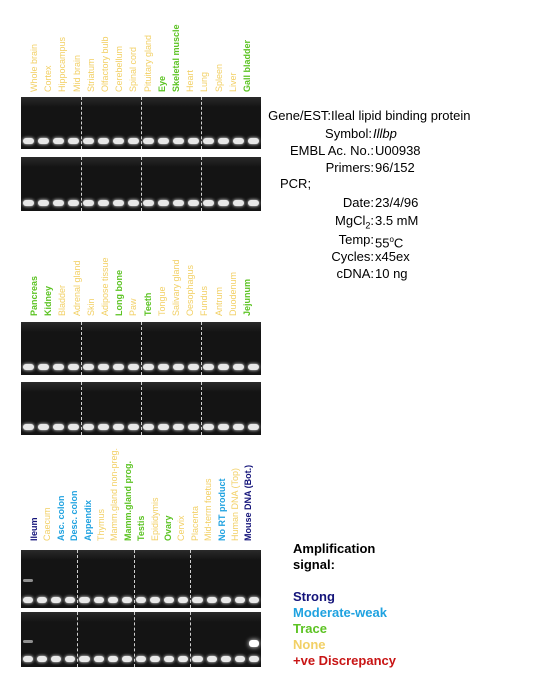 The width and height of the screenshot is (544, 674). I want to click on lane-label: Human DNA (Top), so click(235, 504).